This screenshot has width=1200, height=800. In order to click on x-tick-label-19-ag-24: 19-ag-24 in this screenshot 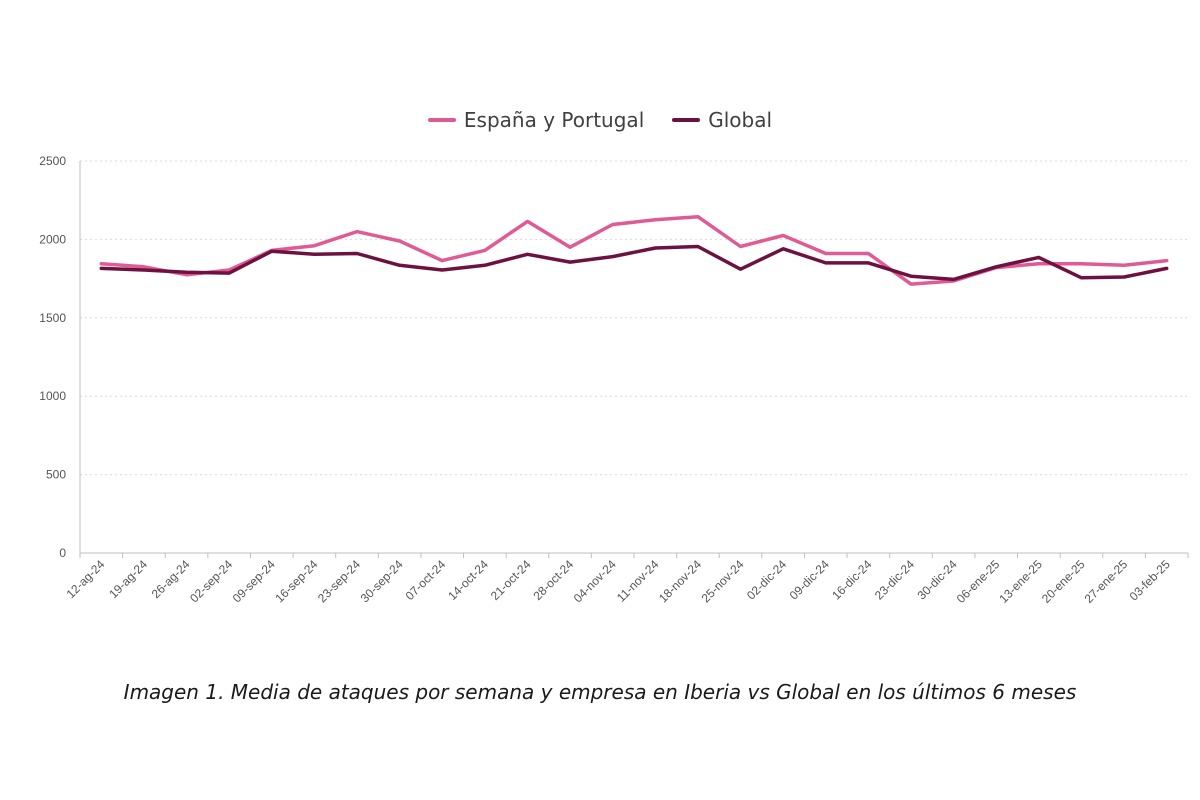, I will do `click(128, 579)`.